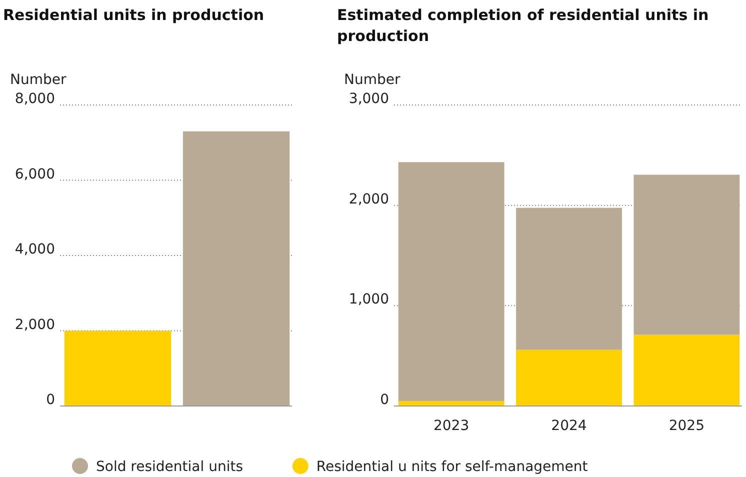 Image resolution: width=746 pixels, height=477 pixels. Describe the element at coordinates (451, 426) in the screenshot. I see `x-tick-label: 2023` at that location.